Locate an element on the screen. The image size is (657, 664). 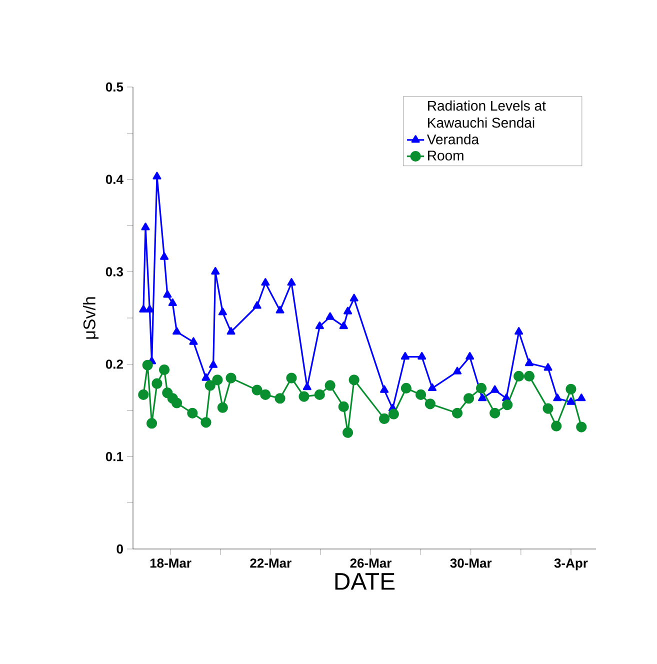
y-tick-label: 0.5 is located at coordinates (115, 87).